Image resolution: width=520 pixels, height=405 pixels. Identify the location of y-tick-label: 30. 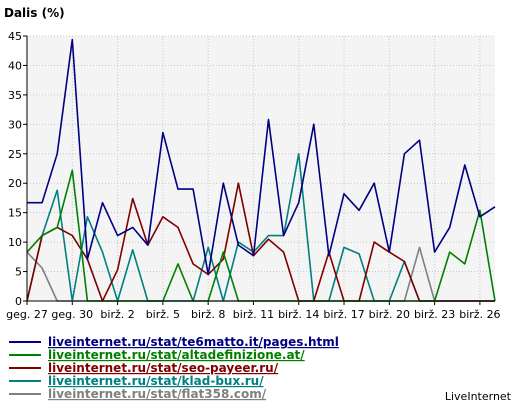
(15, 124).